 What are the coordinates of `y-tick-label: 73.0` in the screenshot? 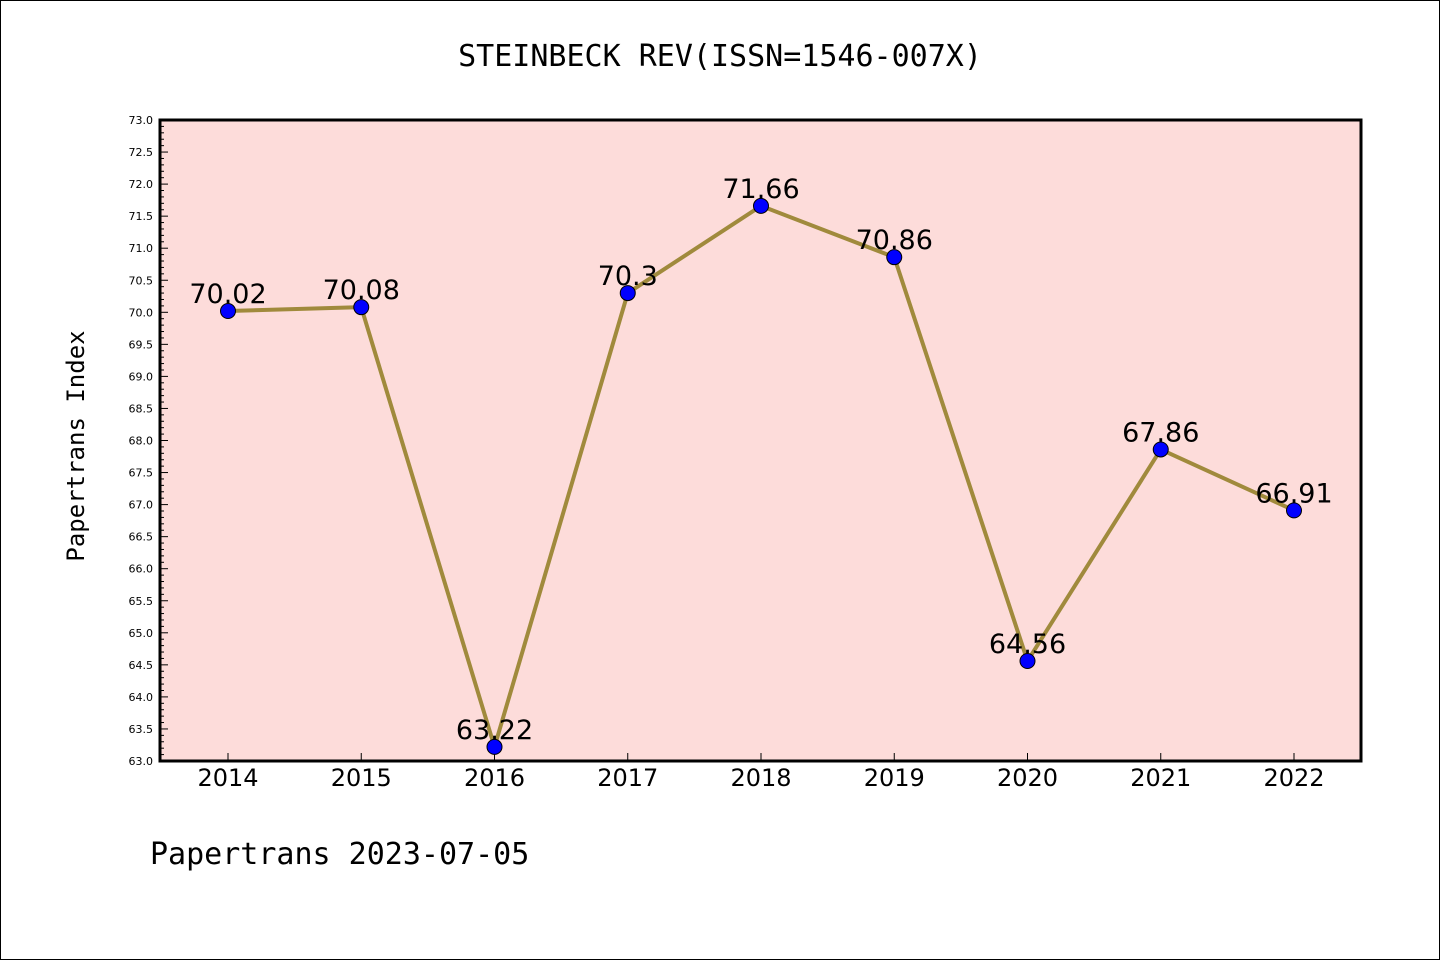 It's located at (141, 120).